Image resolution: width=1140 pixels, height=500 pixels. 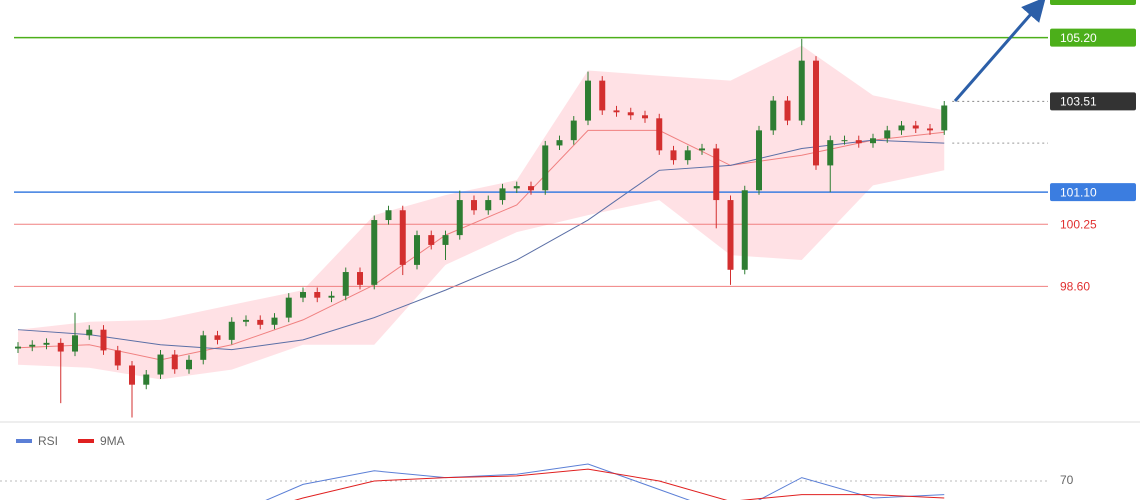 I want to click on price-label: 98.60, so click(x=1075, y=287).